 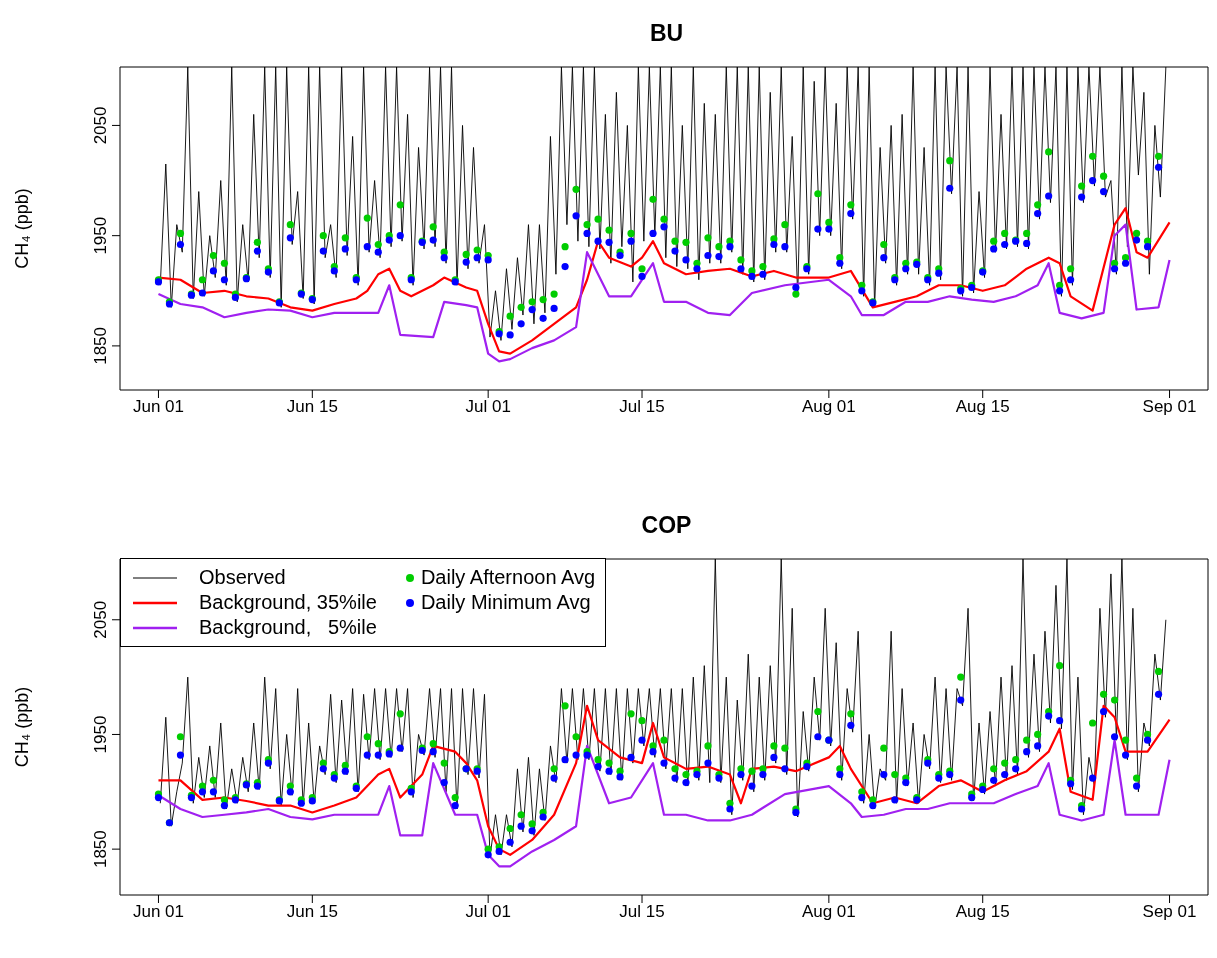 What do you see at coordinates (505, 602) in the screenshot?
I see `legend-label: Daily Minimum Avg` at bounding box center [505, 602].